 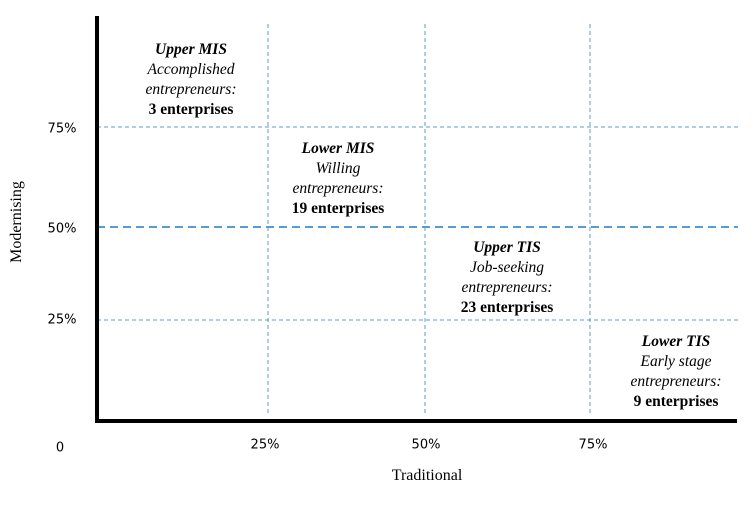 What do you see at coordinates (62, 229) in the screenshot?
I see `y-tick-50: 50%` at bounding box center [62, 229].